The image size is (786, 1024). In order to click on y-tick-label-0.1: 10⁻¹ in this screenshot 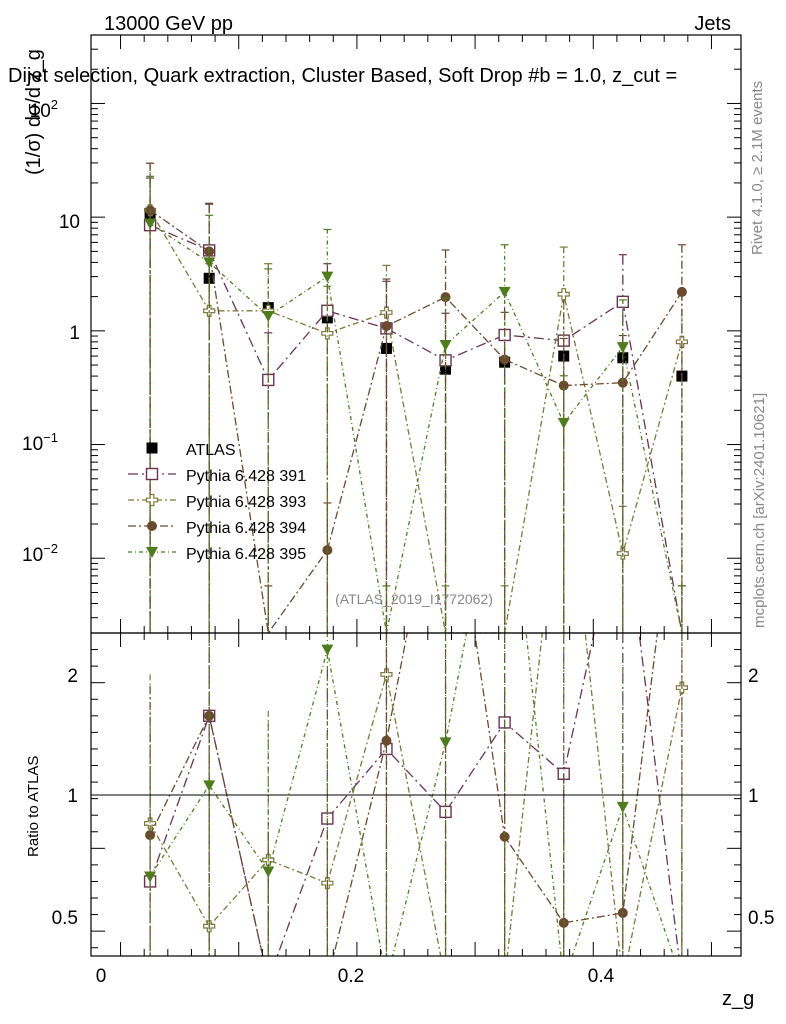, I will do `click(40, 442)`.